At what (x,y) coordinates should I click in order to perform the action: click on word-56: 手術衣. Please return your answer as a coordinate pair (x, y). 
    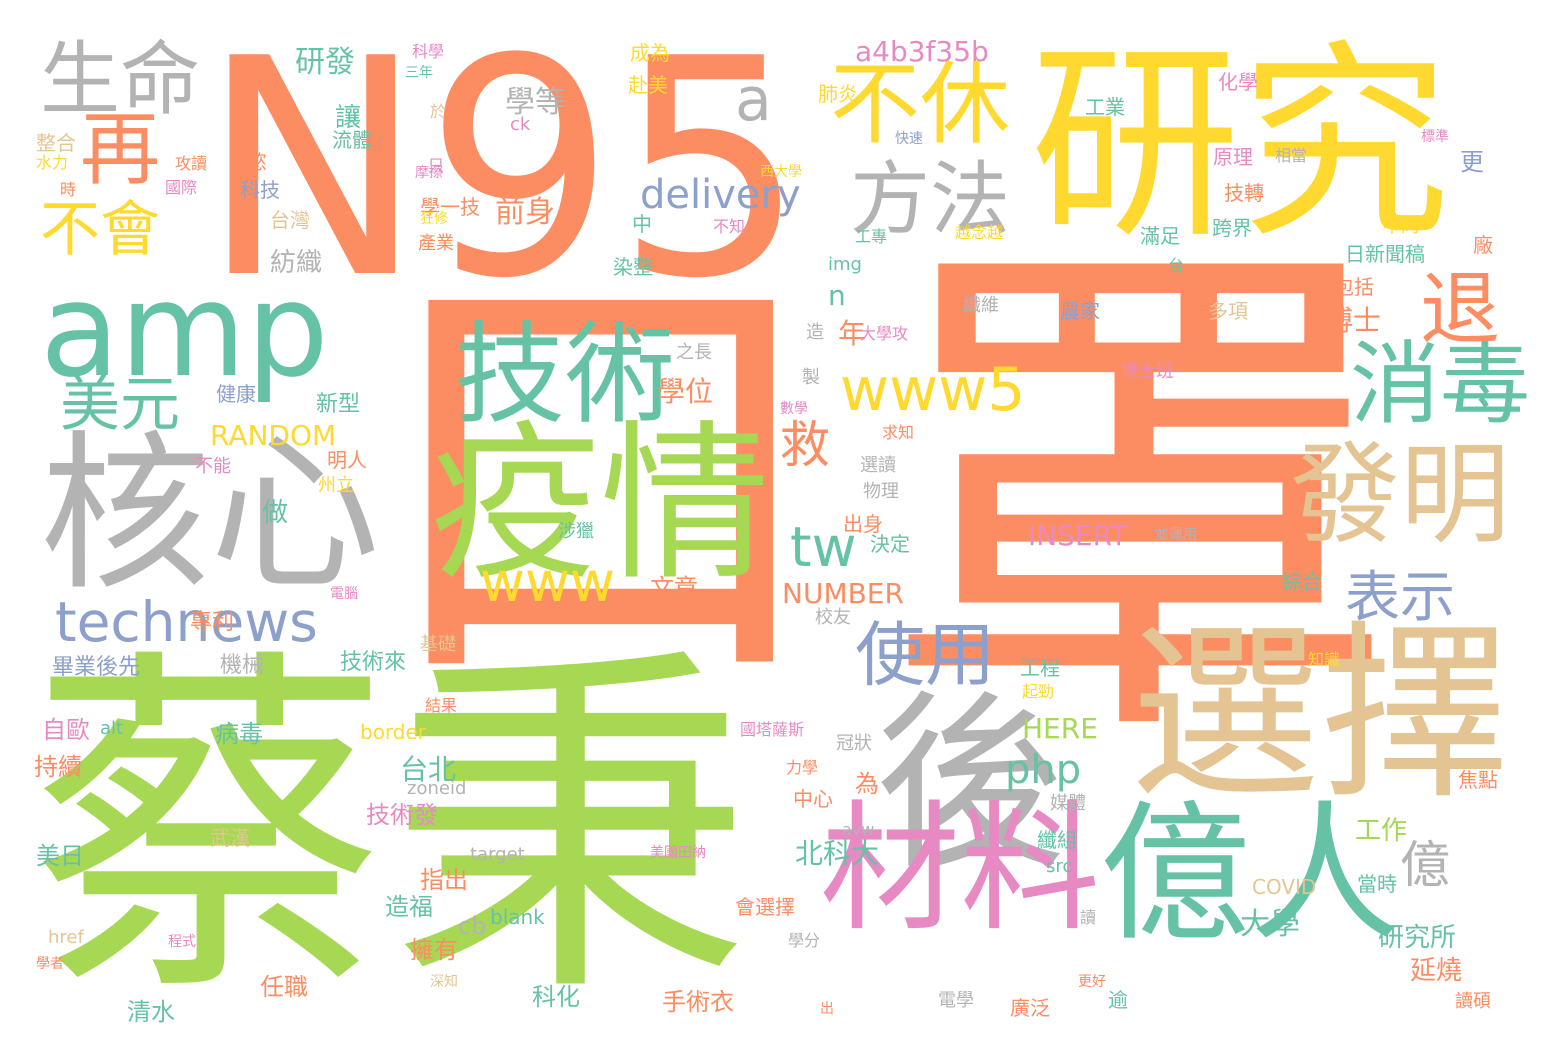
    Looking at the image, I should click on (698, 1002).